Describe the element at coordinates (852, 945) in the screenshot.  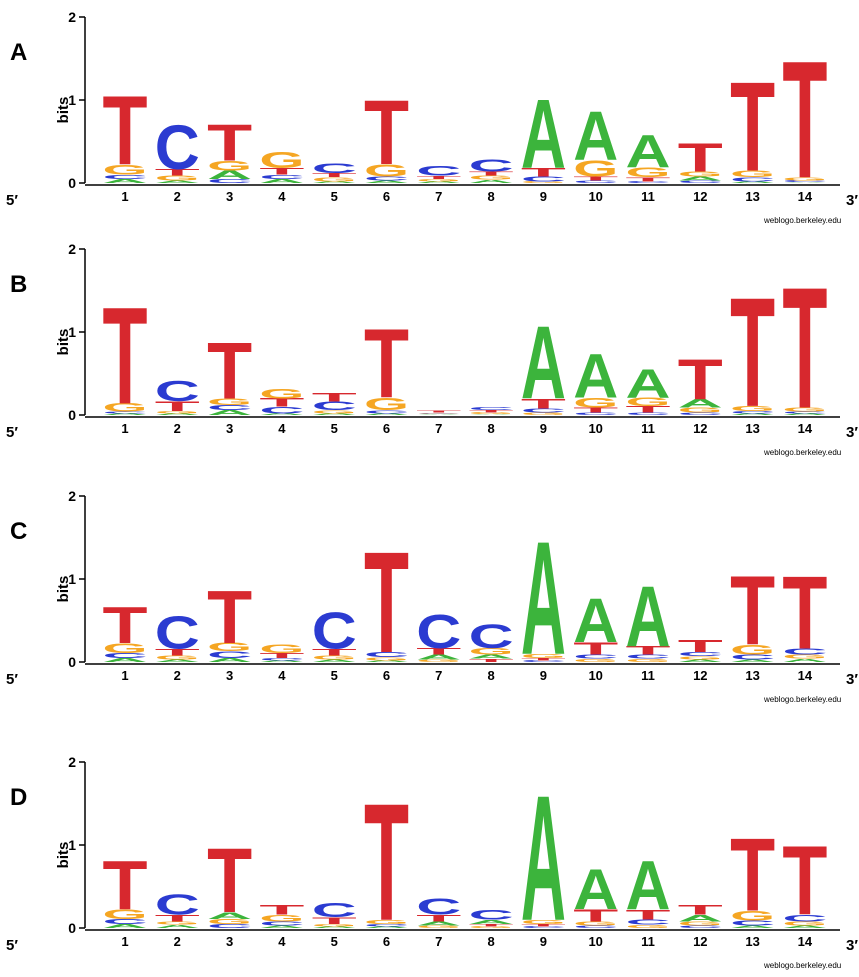
I see `end-label: 3′` at that location.